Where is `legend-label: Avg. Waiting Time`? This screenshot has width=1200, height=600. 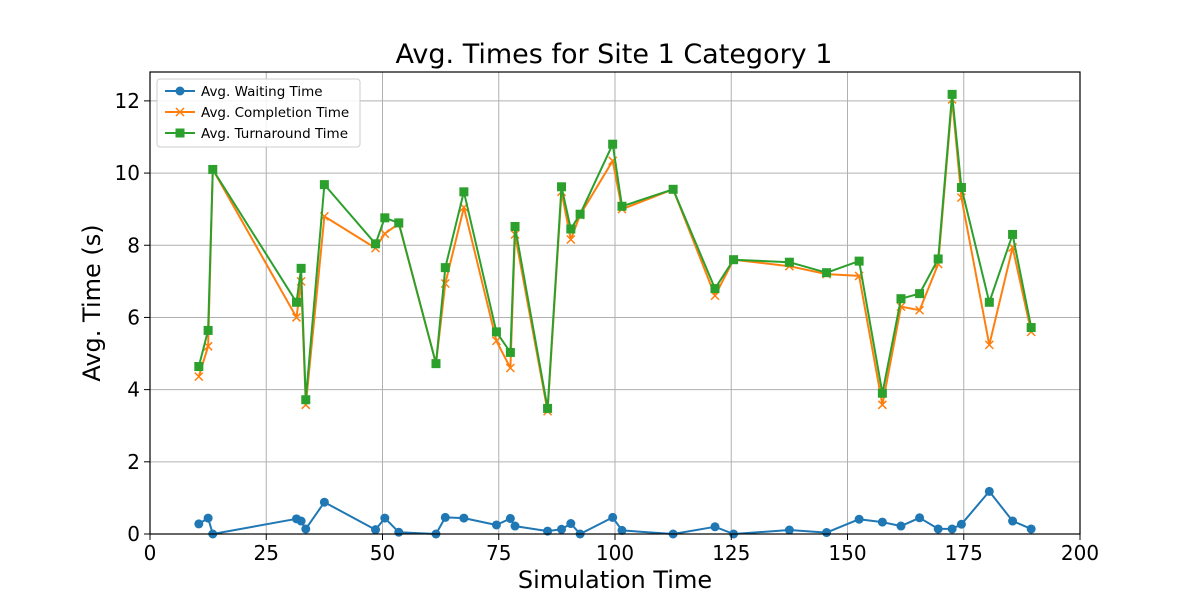
legend-label: Avg. Waiting Time is located at coordinates (262, 92).